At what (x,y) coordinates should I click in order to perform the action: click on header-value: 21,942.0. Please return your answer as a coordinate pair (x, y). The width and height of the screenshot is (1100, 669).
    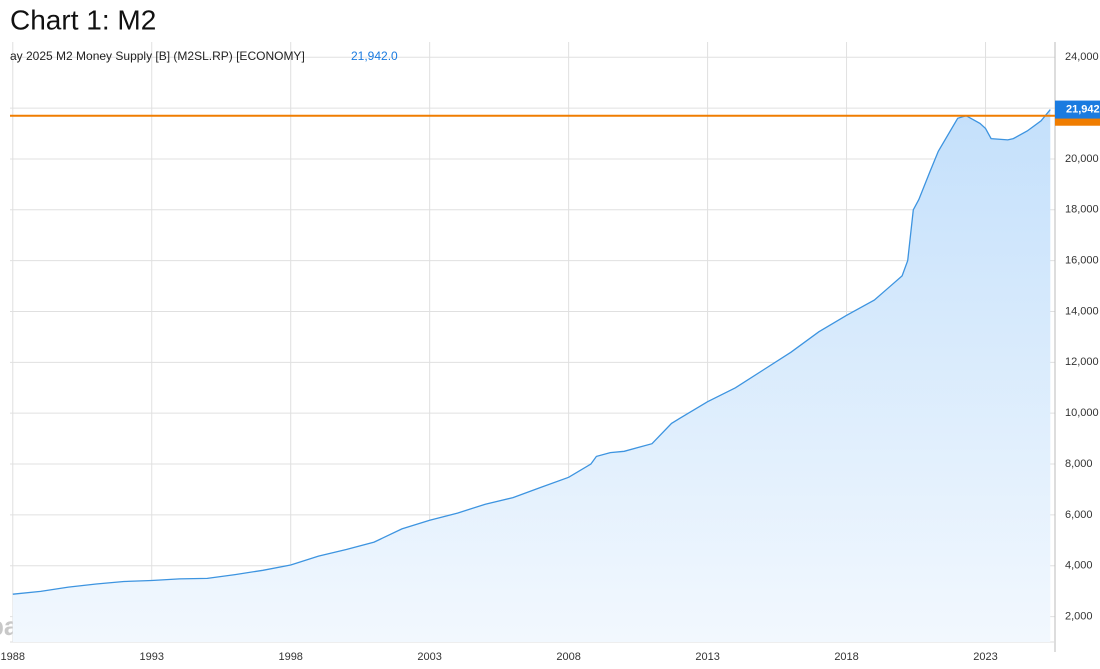
    Looking at the image, I should click on (374, 56).